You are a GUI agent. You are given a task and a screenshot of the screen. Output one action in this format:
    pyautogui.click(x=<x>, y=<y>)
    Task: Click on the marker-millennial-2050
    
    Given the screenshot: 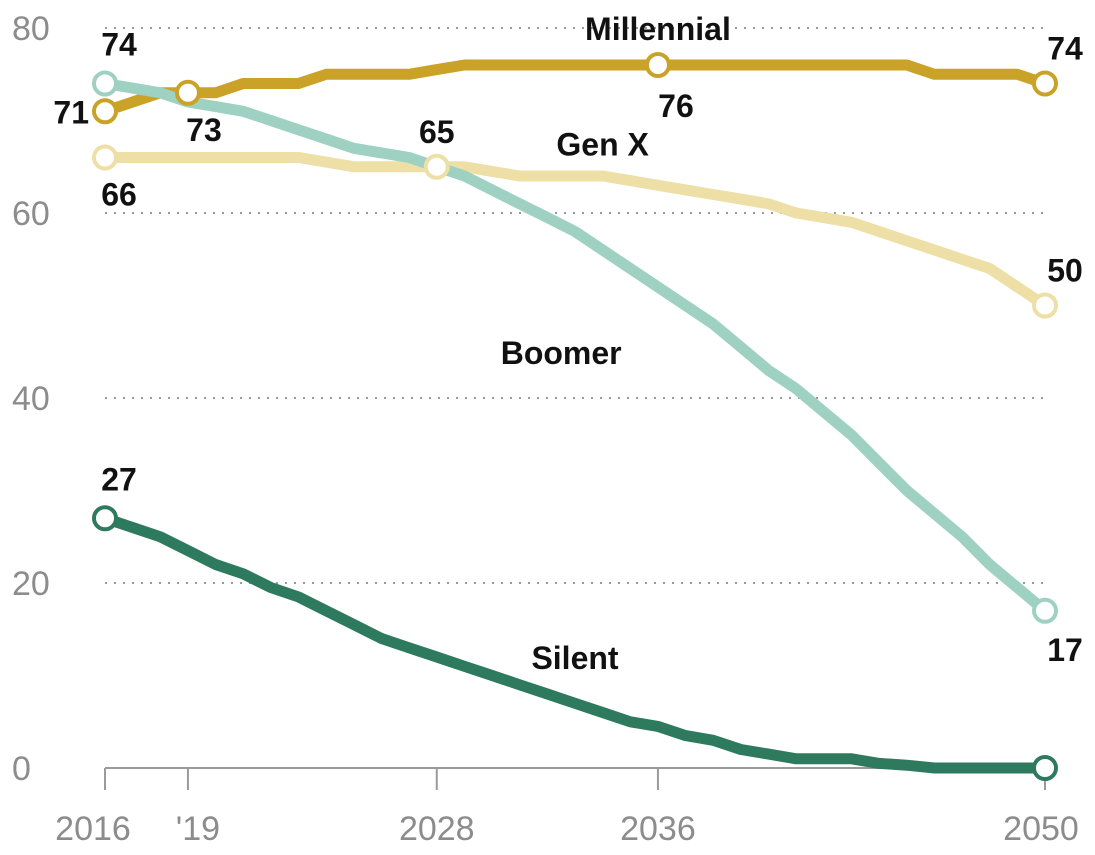 What is the action you would take?
    pyautogui.click(x=1045, y=83)
    